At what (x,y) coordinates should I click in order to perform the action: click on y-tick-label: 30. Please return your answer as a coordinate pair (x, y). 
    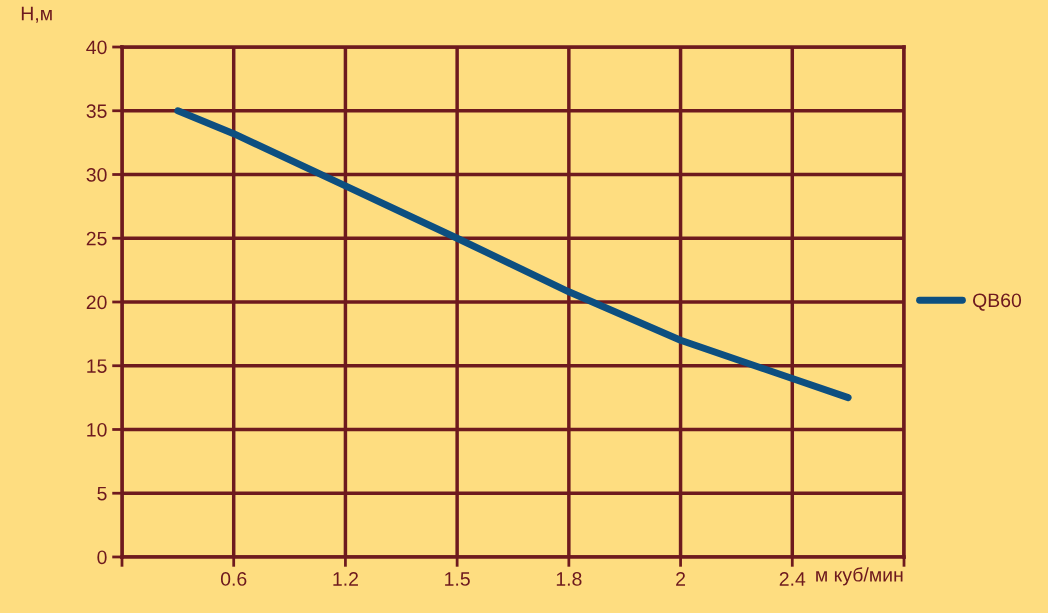
    Looking at the image, I should click on (96, 174).